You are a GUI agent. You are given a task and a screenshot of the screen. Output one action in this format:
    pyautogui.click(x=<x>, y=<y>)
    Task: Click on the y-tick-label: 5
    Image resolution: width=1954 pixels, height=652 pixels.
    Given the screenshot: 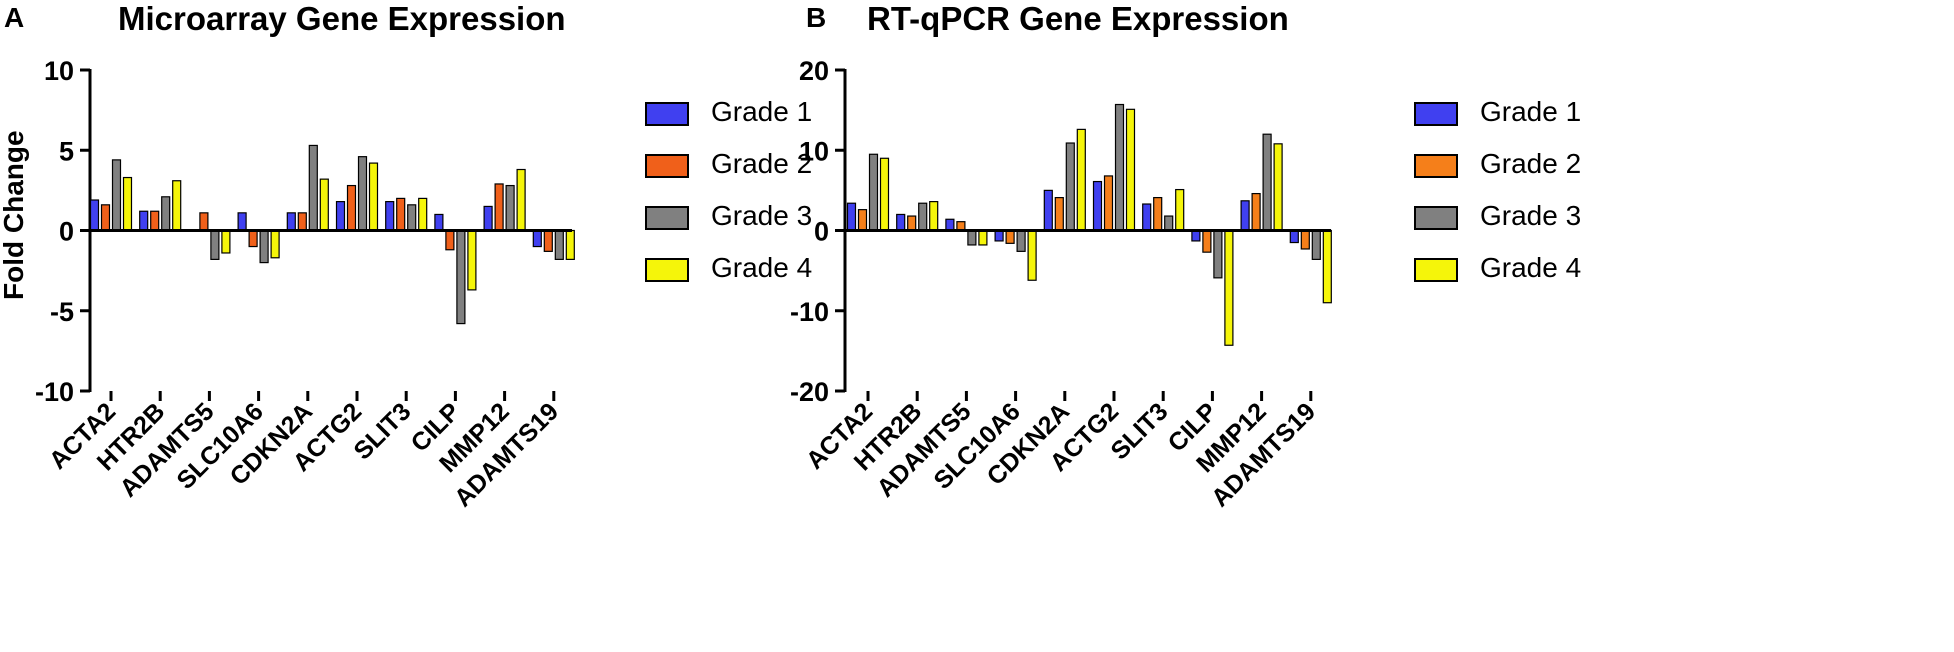 What is the action you would take?
    pyautogui.click(x=66, y=151)
    